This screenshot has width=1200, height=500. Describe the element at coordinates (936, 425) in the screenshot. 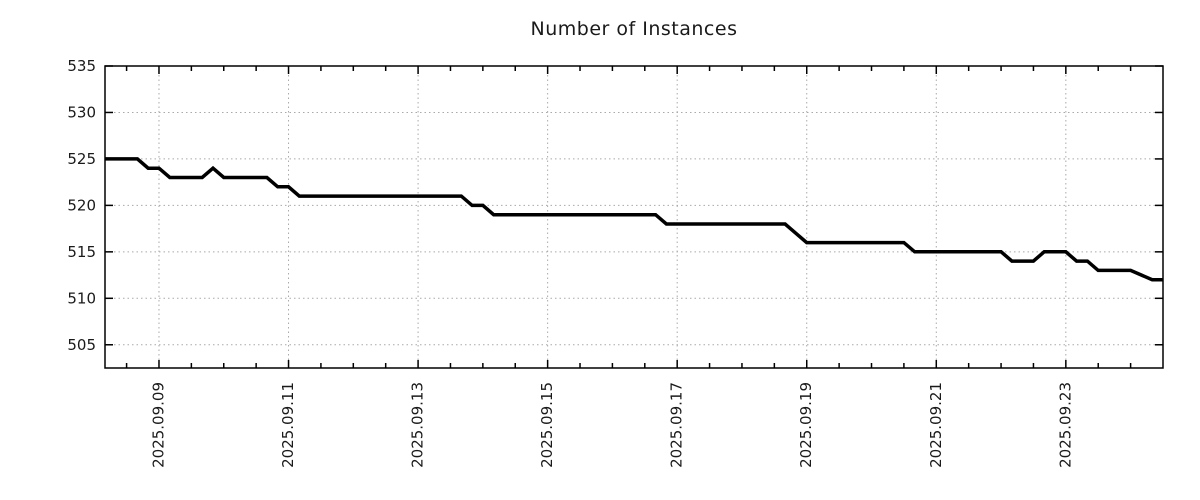

I see `x-tick-label: 2025.09.21` at that location.